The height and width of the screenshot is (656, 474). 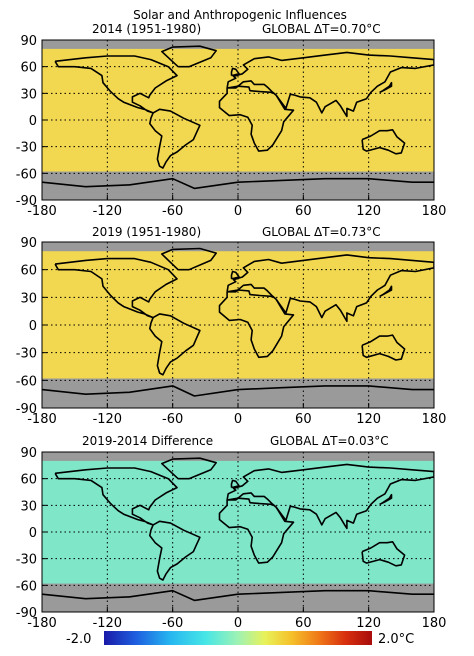 What do you see at coordinates (147, 441) in the screenshot?
I see `panel-label: 2019-2014 Difference` at bounding box center [147, 441].